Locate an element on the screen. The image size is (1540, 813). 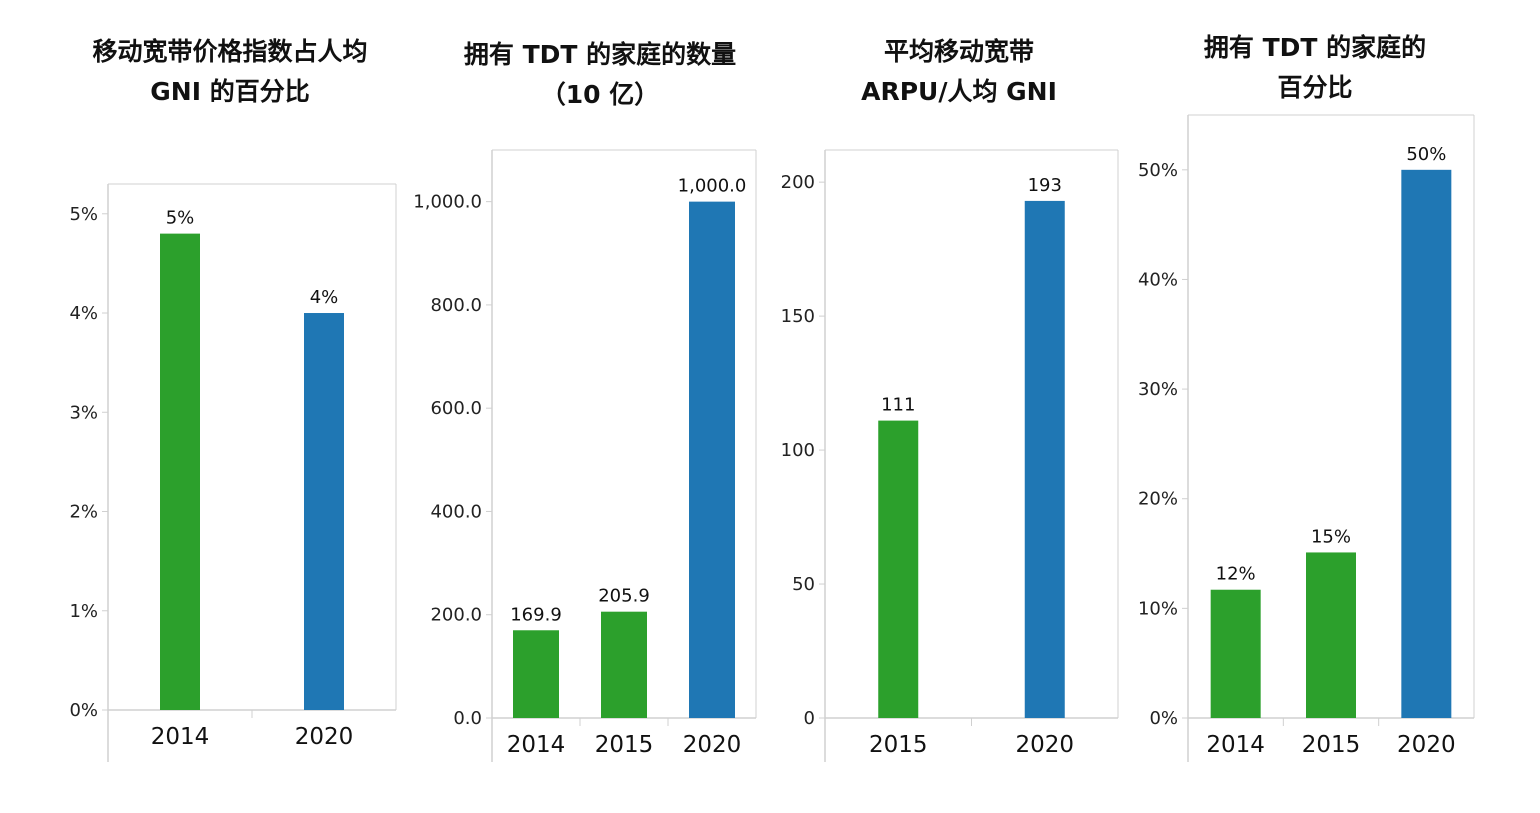
chart-title-line-2: （10 亿） is located at coordinates (600, 94).